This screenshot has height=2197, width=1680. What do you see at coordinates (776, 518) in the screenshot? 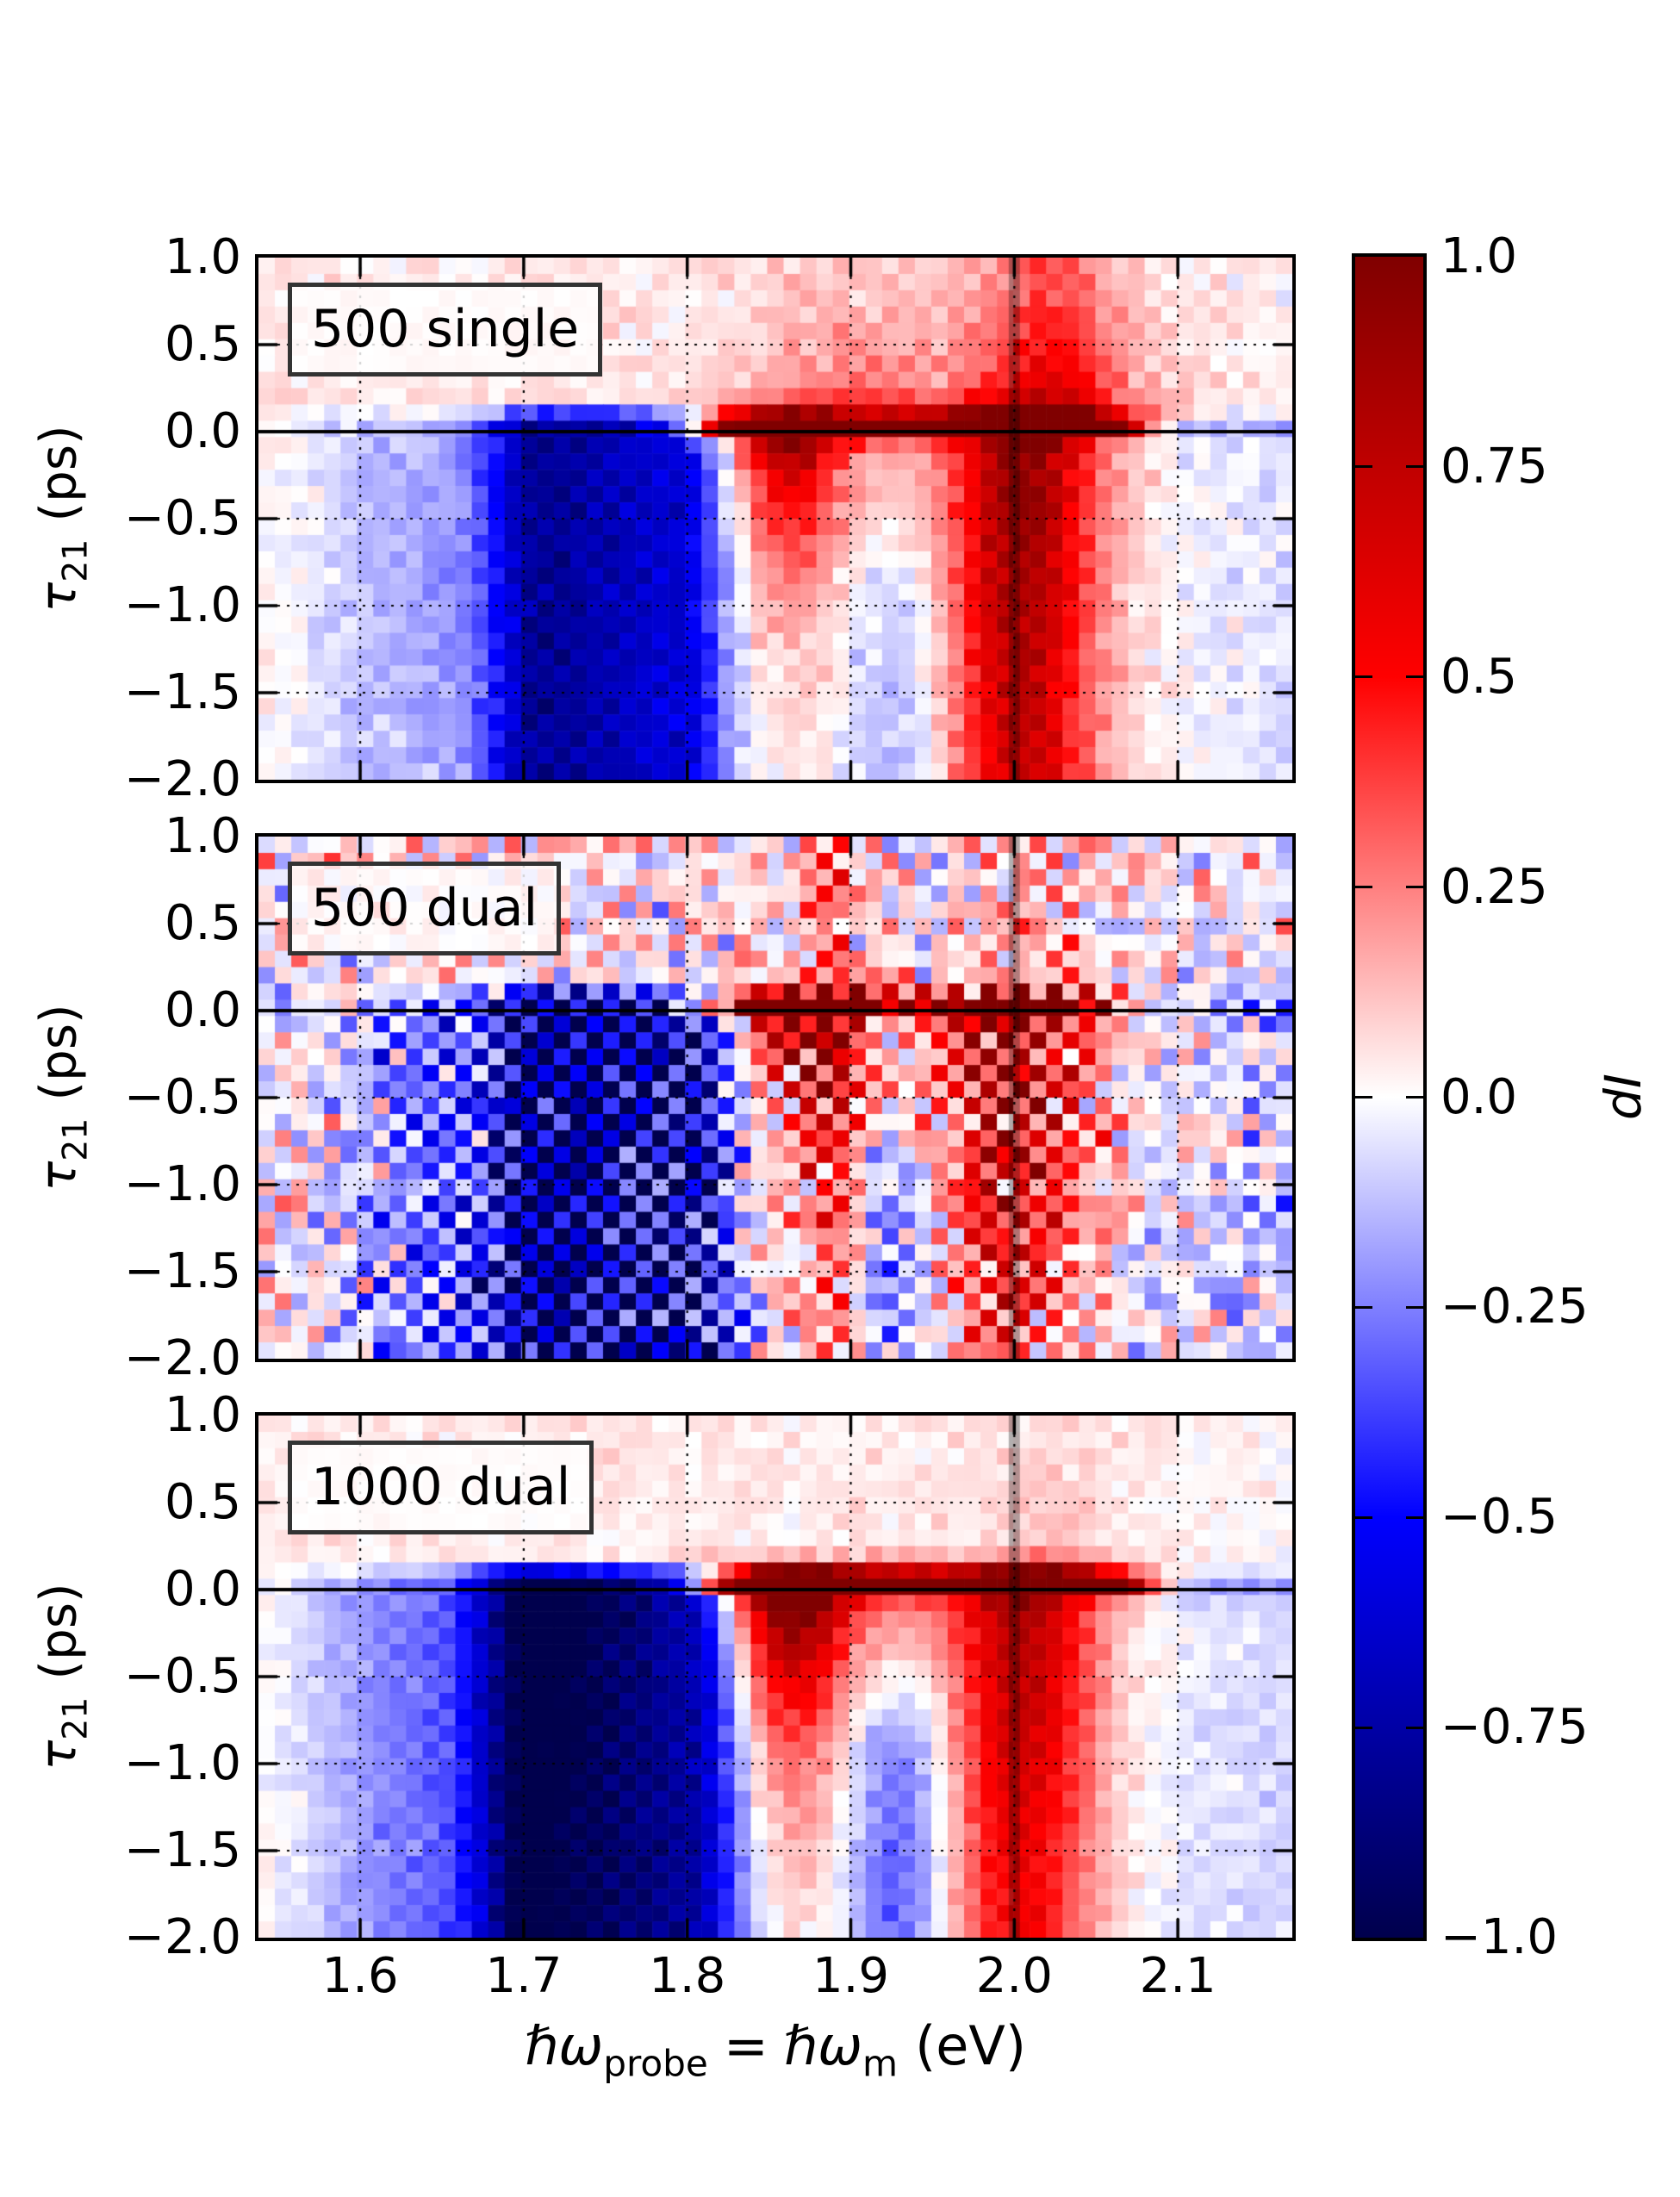
I see `heatmap-panel-500-single: 500 single` at bounding box center [776, 518].